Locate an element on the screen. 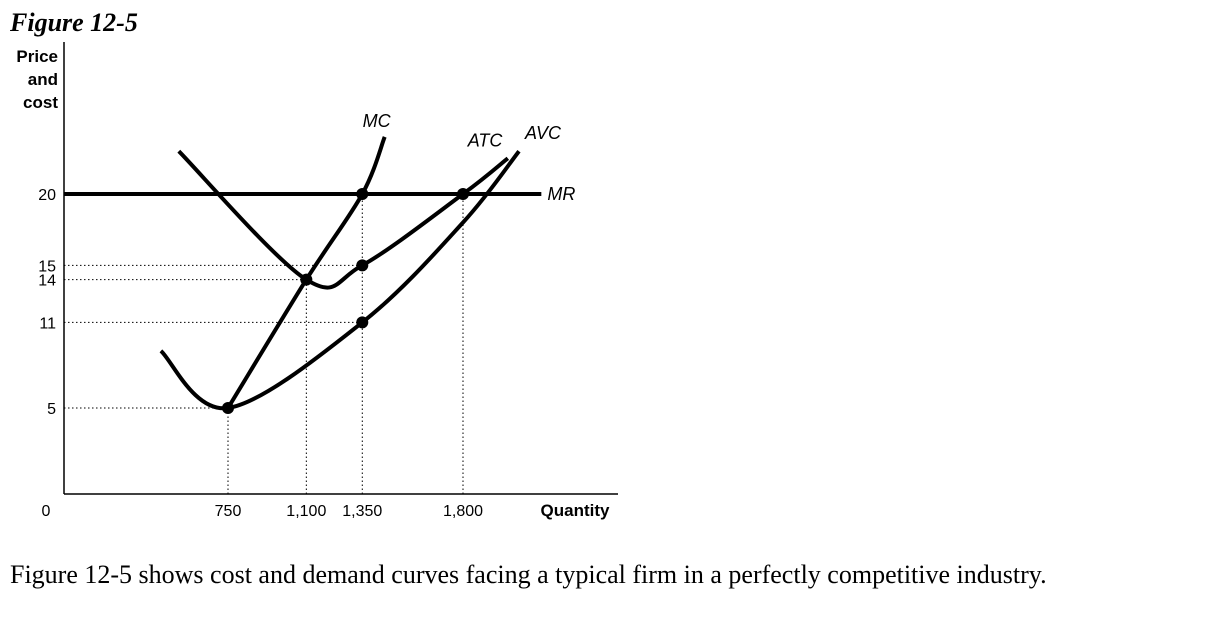 The image size is (1222, 618). origin-label: 0 is located at coordinates (46, 511).